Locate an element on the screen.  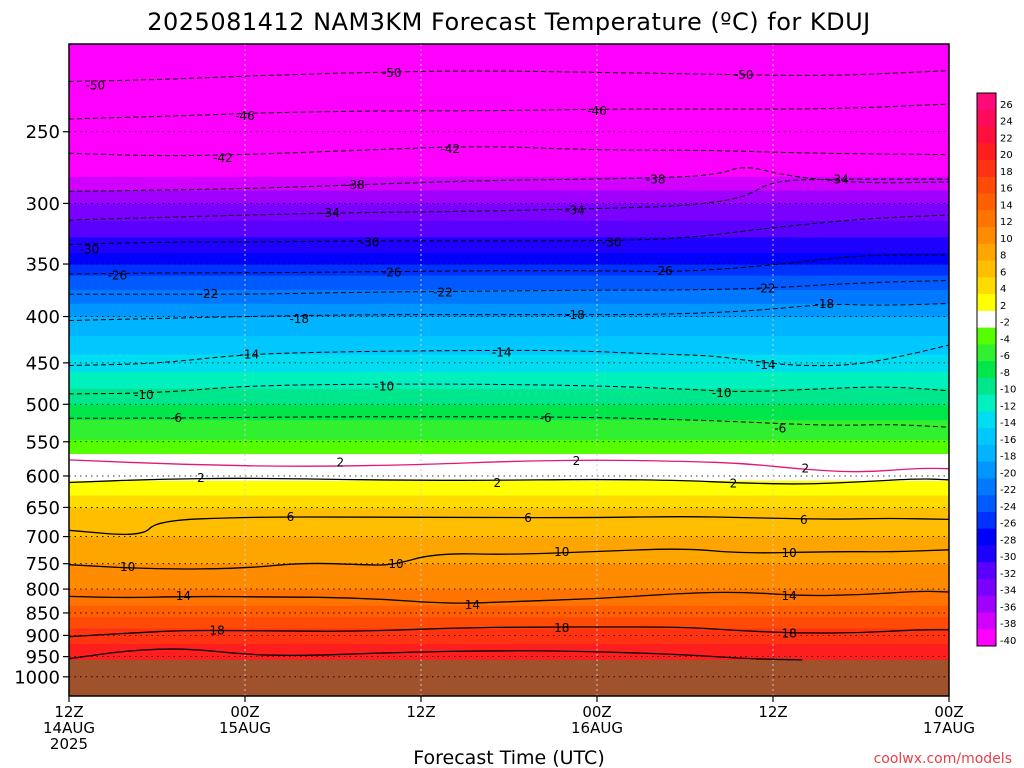
colorbar-label: -32 is located at coordinates (1008, 574).